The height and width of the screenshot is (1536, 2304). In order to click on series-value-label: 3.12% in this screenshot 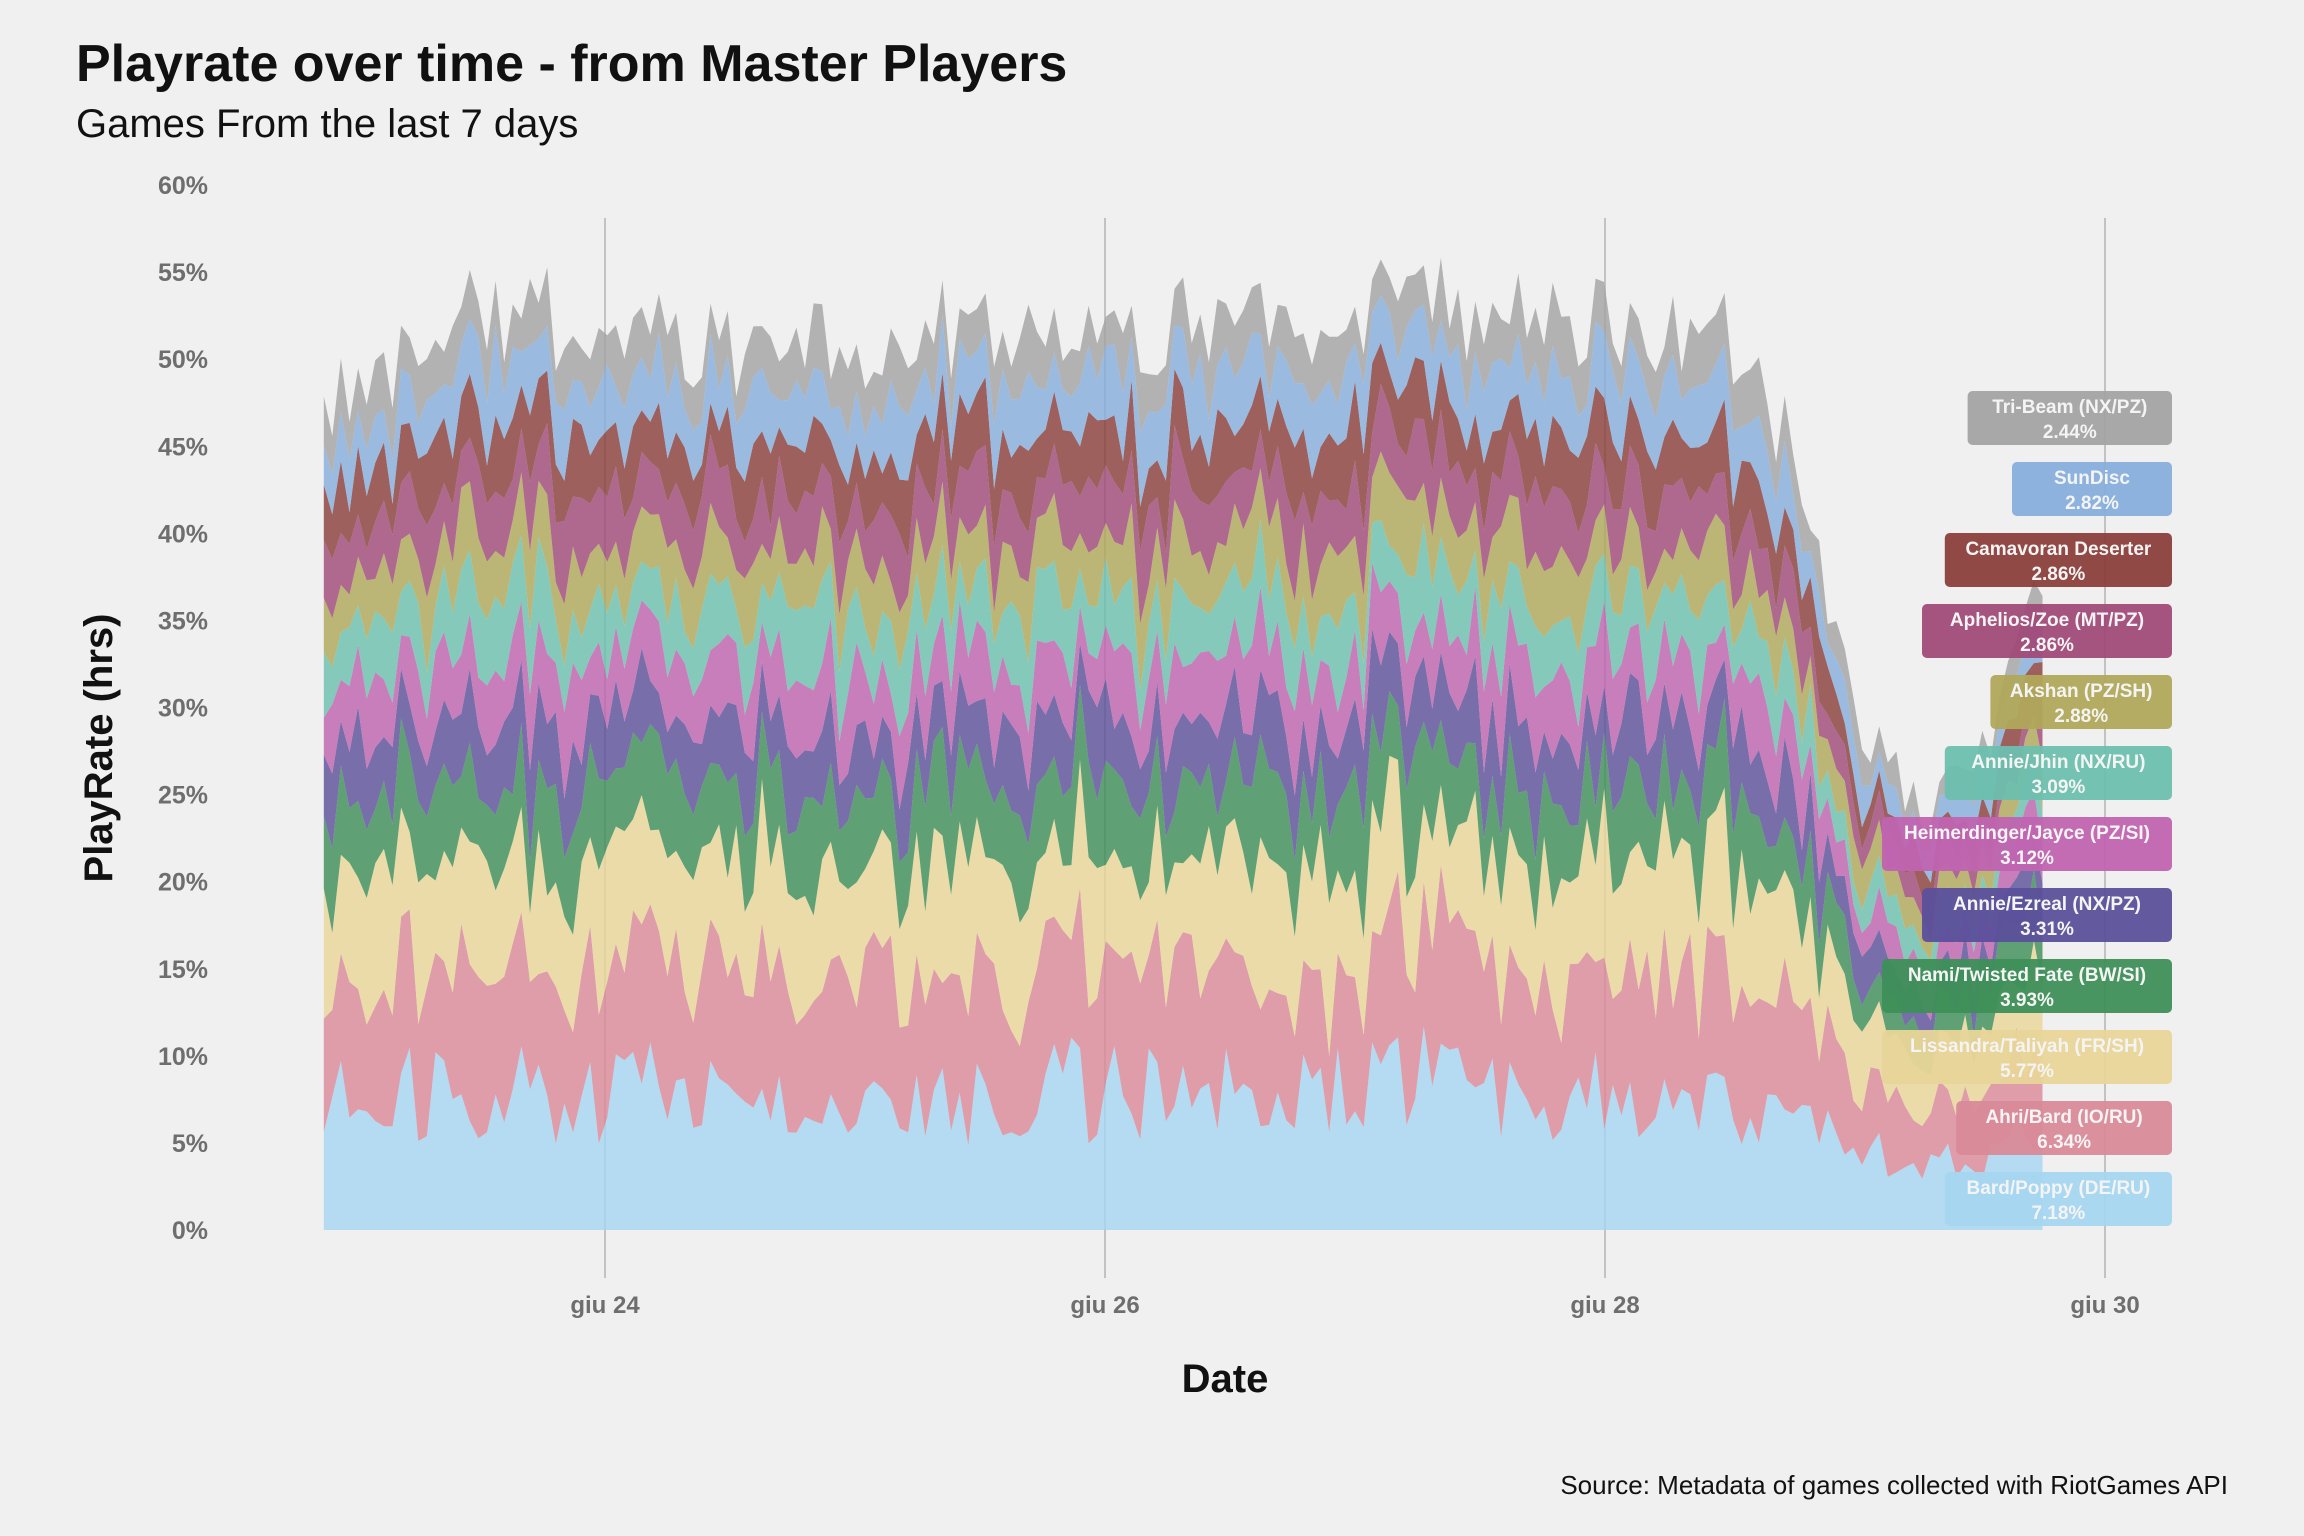, I will do `click(2027, 858)`.